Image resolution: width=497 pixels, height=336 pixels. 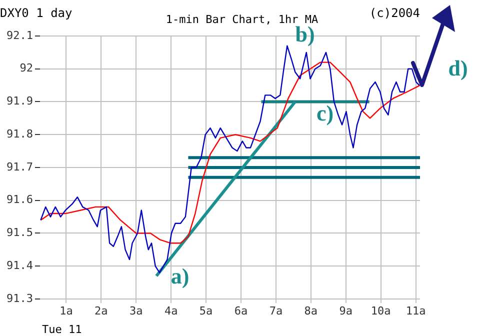 What do you see at coordinates (380, 311) in the screenshot?
I see `x-tick-label: 10a` at bounding box center [380, 311].